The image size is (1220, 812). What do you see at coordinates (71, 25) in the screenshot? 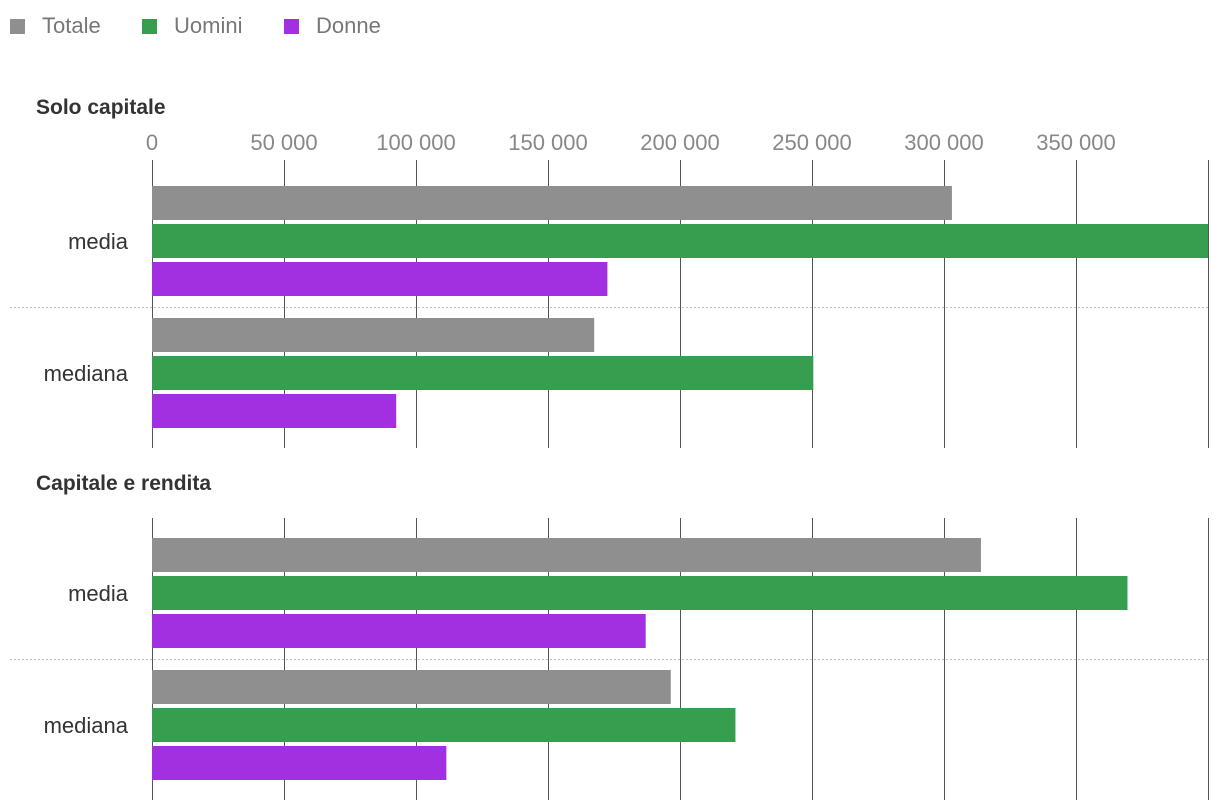
I see `legend-label-totale: Totale` at bounding box center [71, 25].